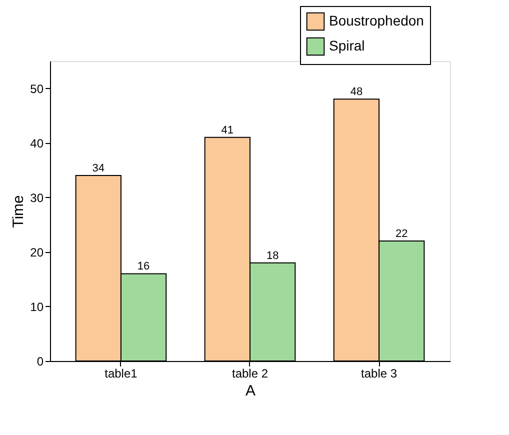 The width and height of the screenshot is (509, 435). What do you see at coordinates (356, 92) in the screenshot?
I see `data-label: 48` at bounding box center [356, 92].